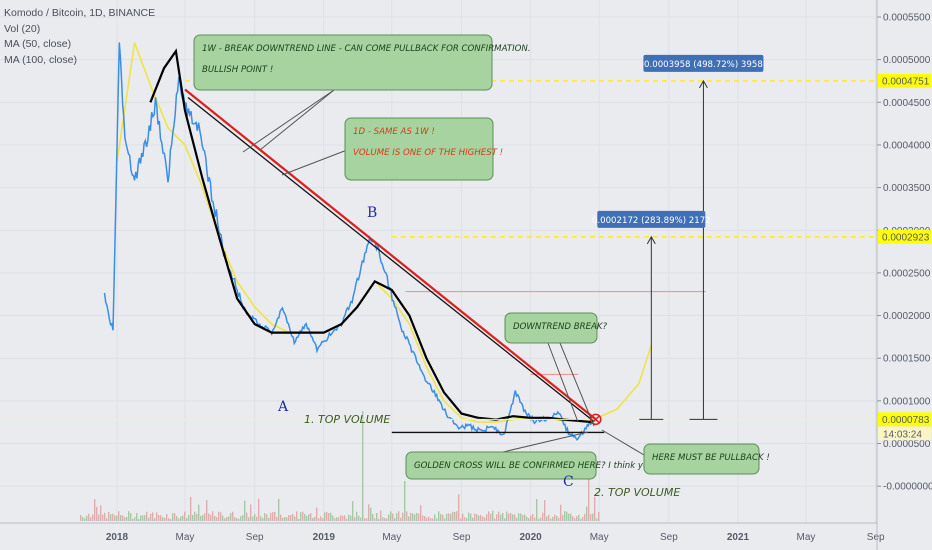 This screenshot has width=932, height=550. Describe the element at coordinates (80, 13) in the screenshot. I see `legend-symbol: Komodo / Bitcoin, 1D, BINANCE` at that location.